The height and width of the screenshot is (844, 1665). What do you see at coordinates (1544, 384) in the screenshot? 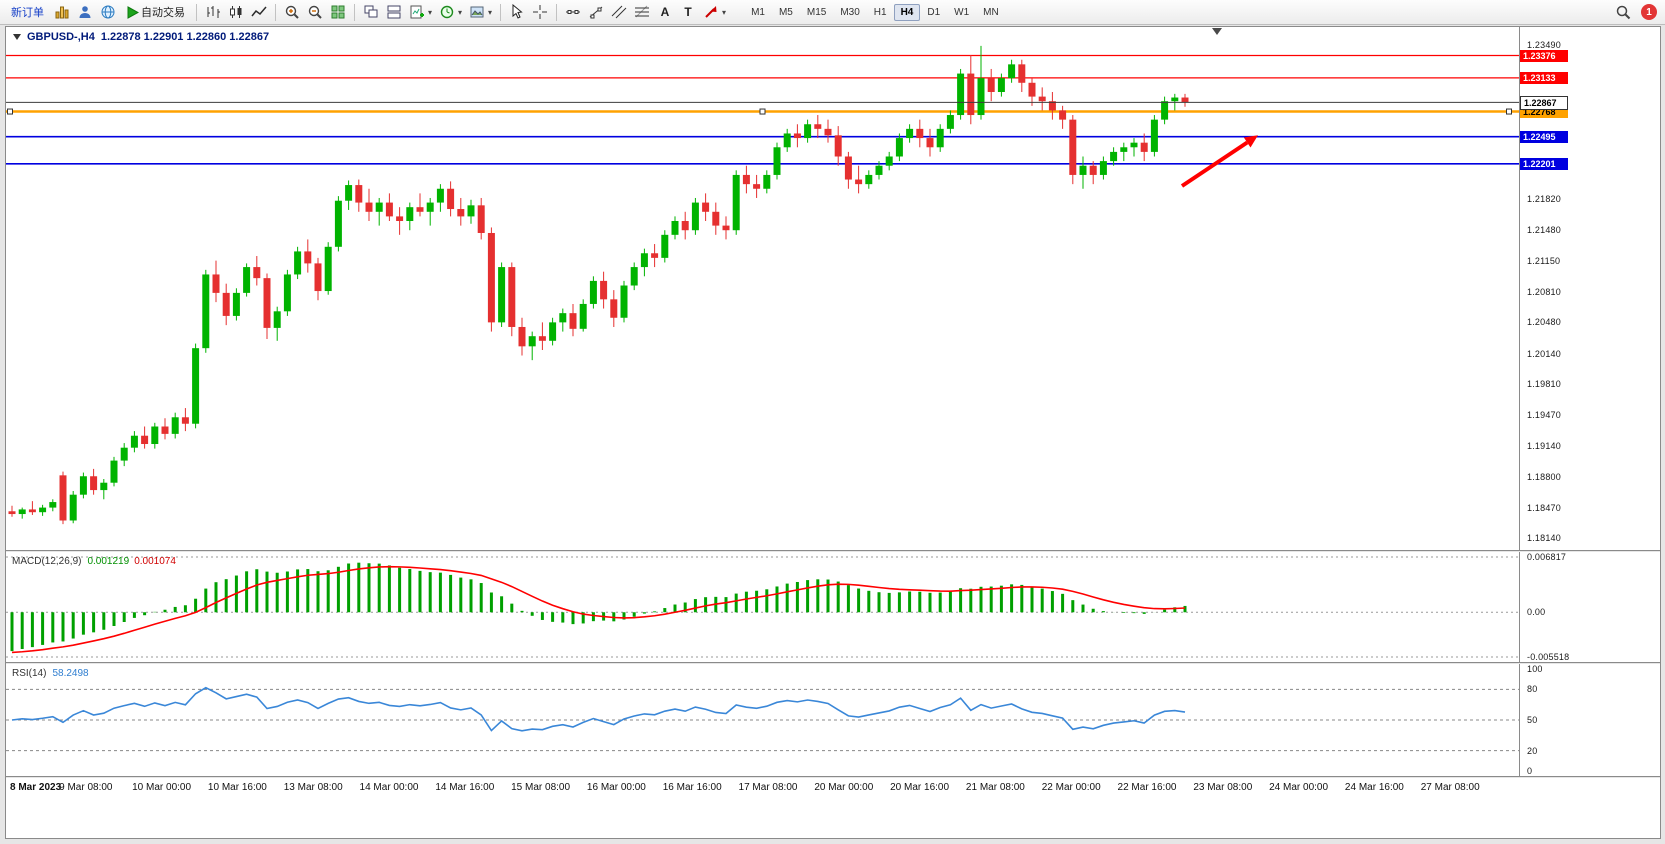
I see `price-tick: 1.19810` at bounding box center [1544, 384].